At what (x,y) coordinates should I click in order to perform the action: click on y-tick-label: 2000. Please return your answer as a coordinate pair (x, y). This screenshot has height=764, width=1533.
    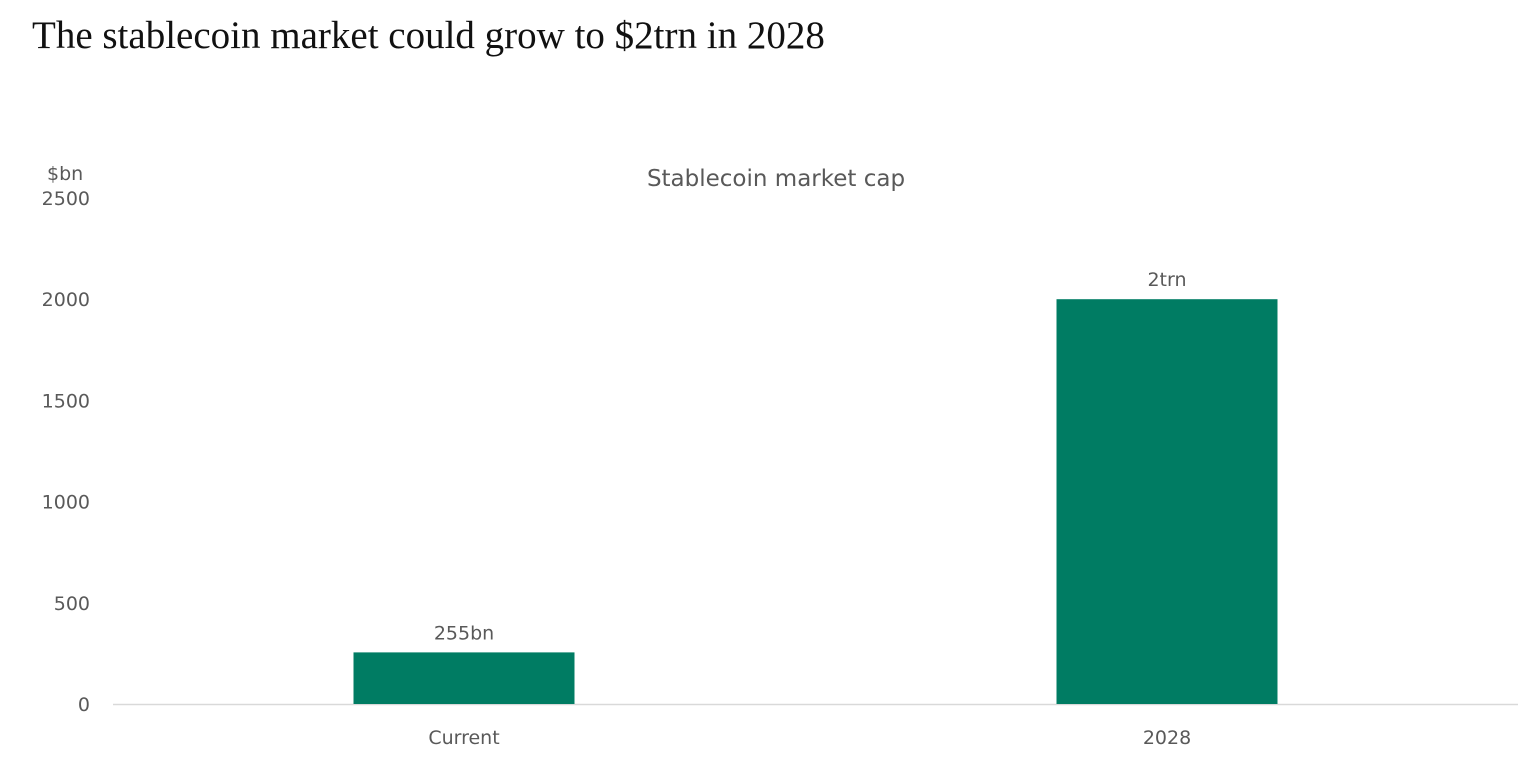
    Looking at the image, I should click on (66, 300).